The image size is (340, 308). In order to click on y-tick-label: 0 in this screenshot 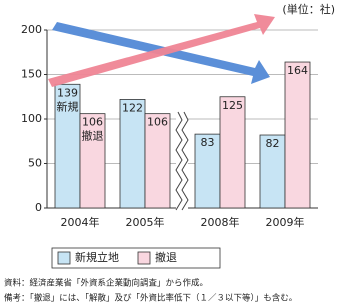, I will do `click(38, 207)`.